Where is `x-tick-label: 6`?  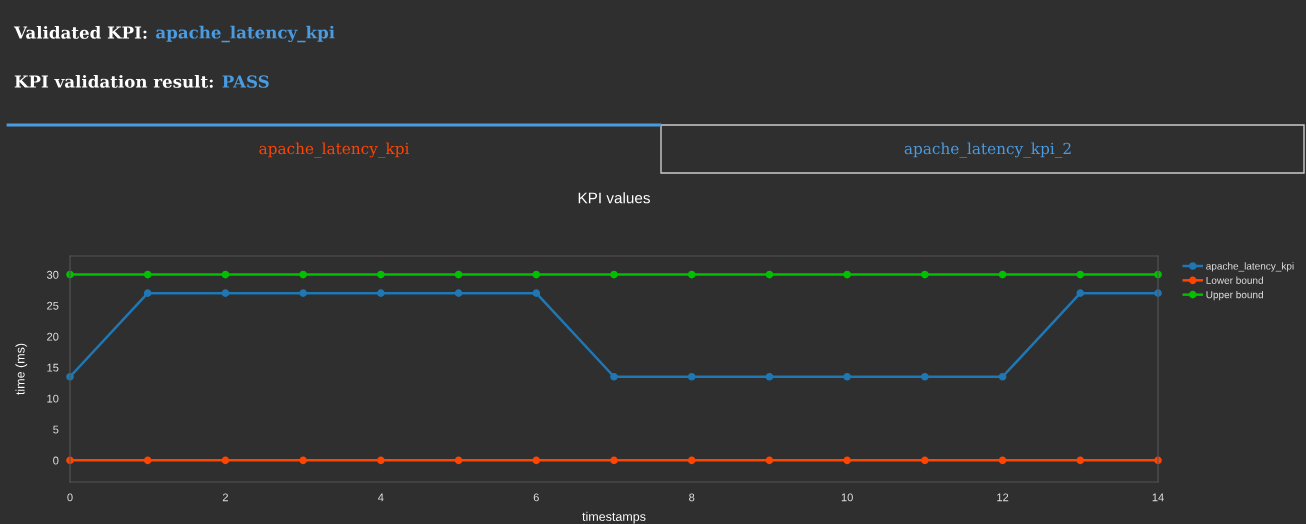 x-tick-label: 6 is located at coordinates (536, 497).